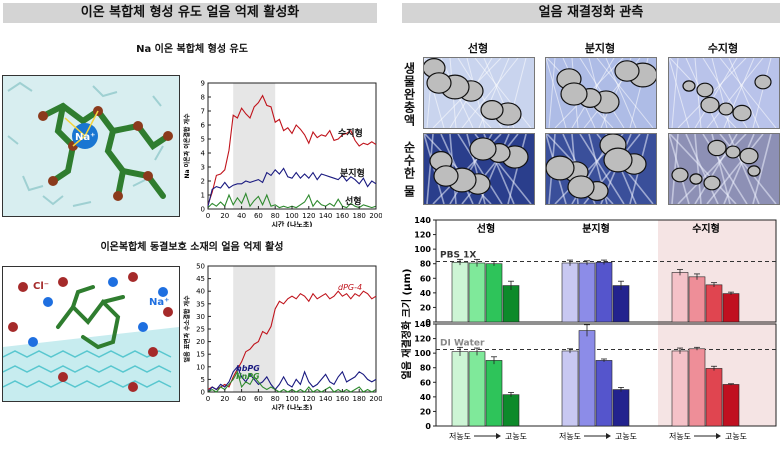 The height and width of the screenshot is (449, 784). Describe the element at coordinates (736, 436) in the screenshot. I see `x-high-label: 고농도` at that location.